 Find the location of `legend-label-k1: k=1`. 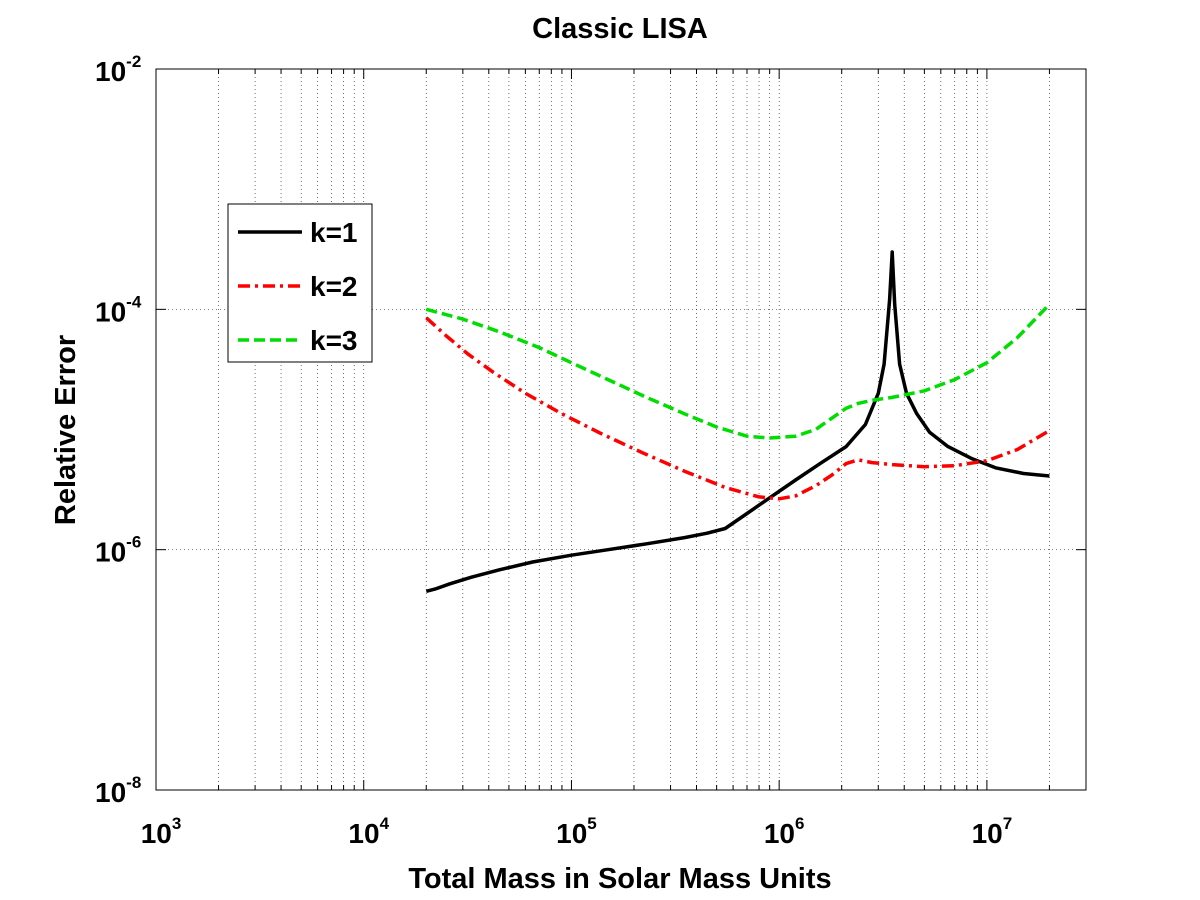

legend-label-k1: k=1 is located at coordinates (334, 232).